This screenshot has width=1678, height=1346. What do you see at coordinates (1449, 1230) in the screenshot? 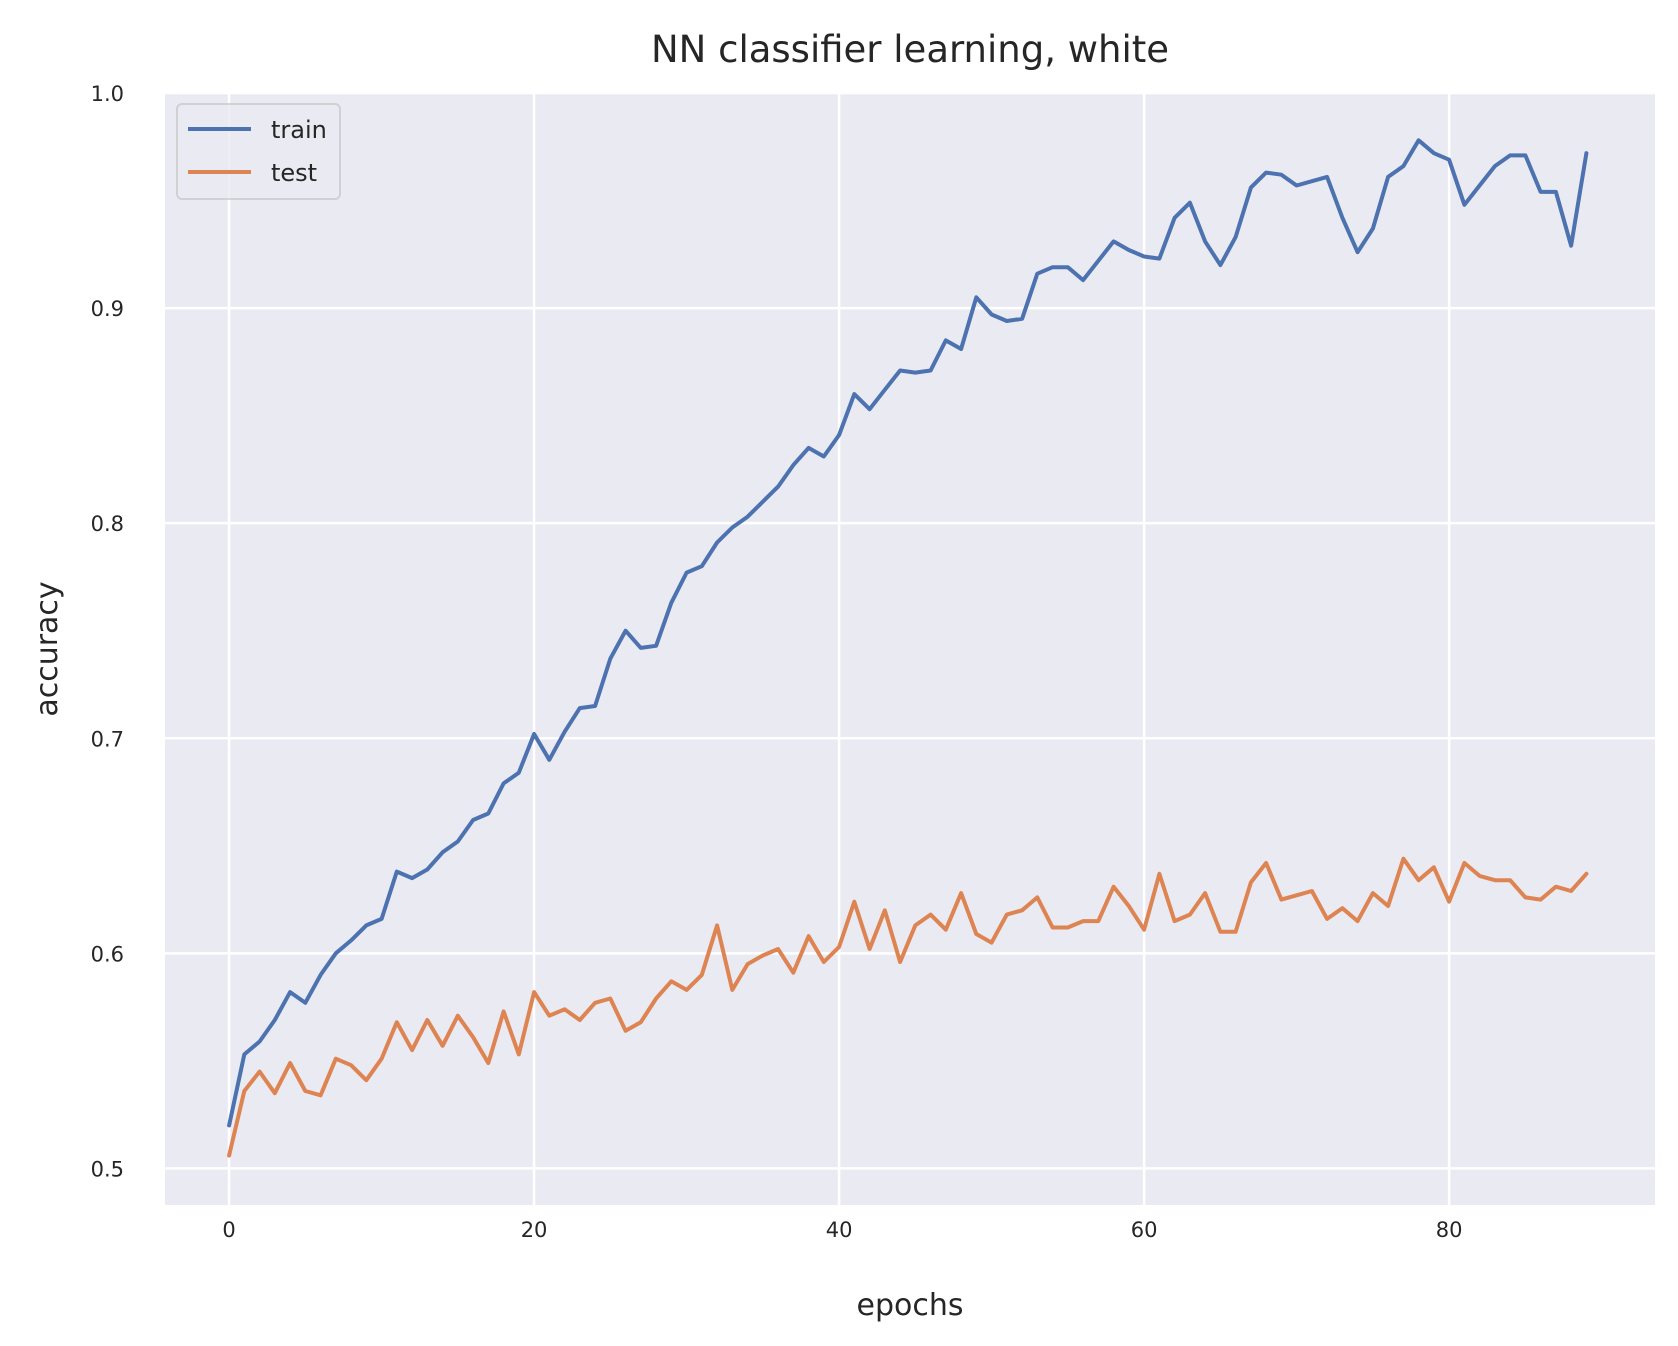
I see `x-tick-label: 80` at bounding box center [1449, 1230].